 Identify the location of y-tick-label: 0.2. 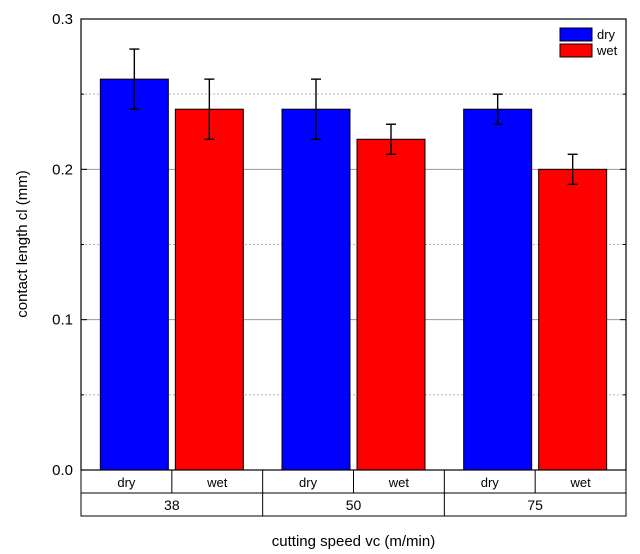
(62, 169).